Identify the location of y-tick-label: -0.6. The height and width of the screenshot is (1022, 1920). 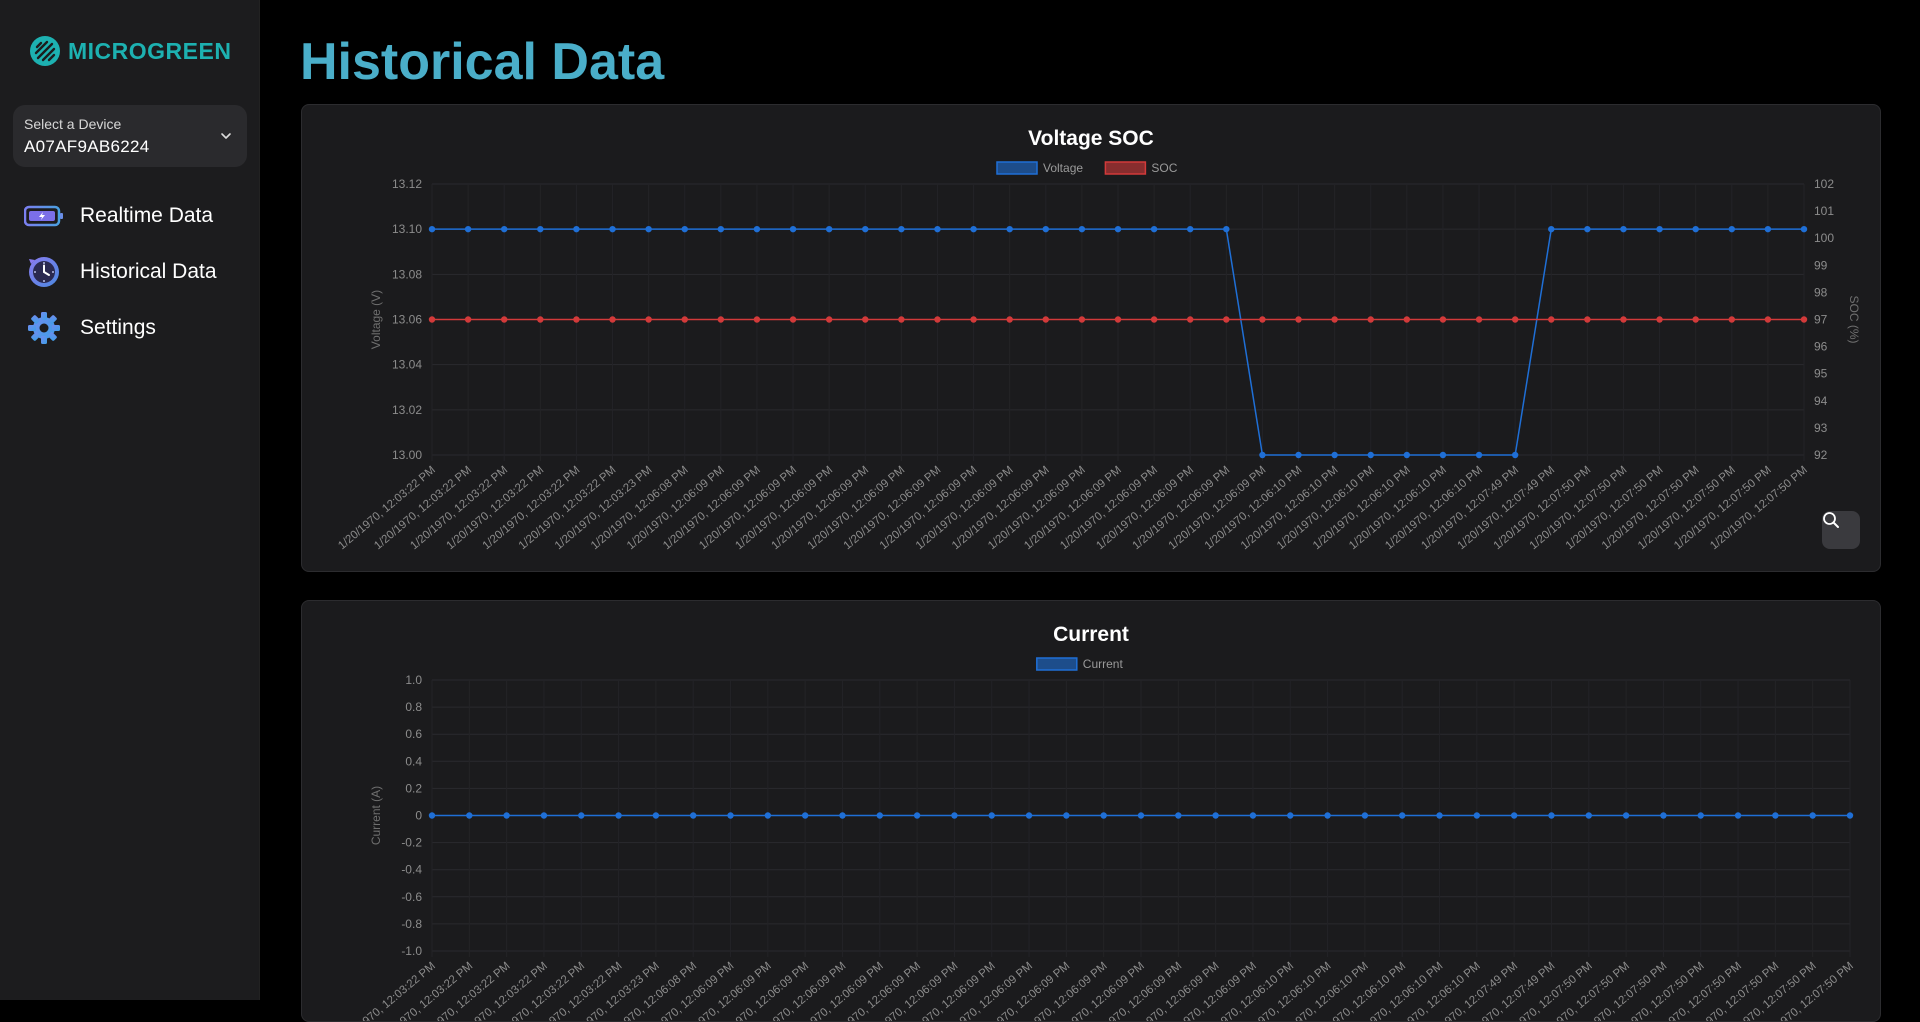
(411, 897).